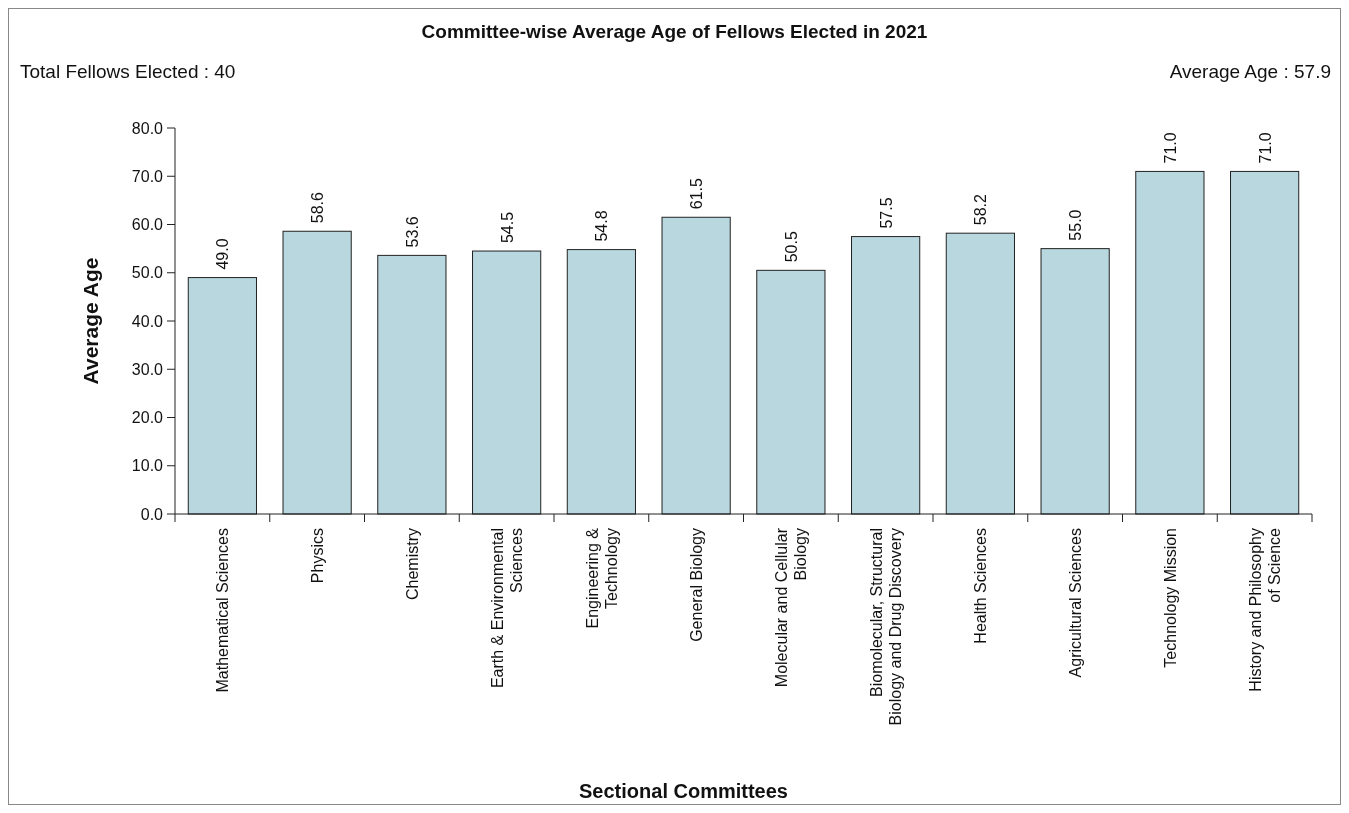 Image resolution: width=1349 pixels, height=813 pixels. I want to click on data-label: 55.0, so click(1076, 225).